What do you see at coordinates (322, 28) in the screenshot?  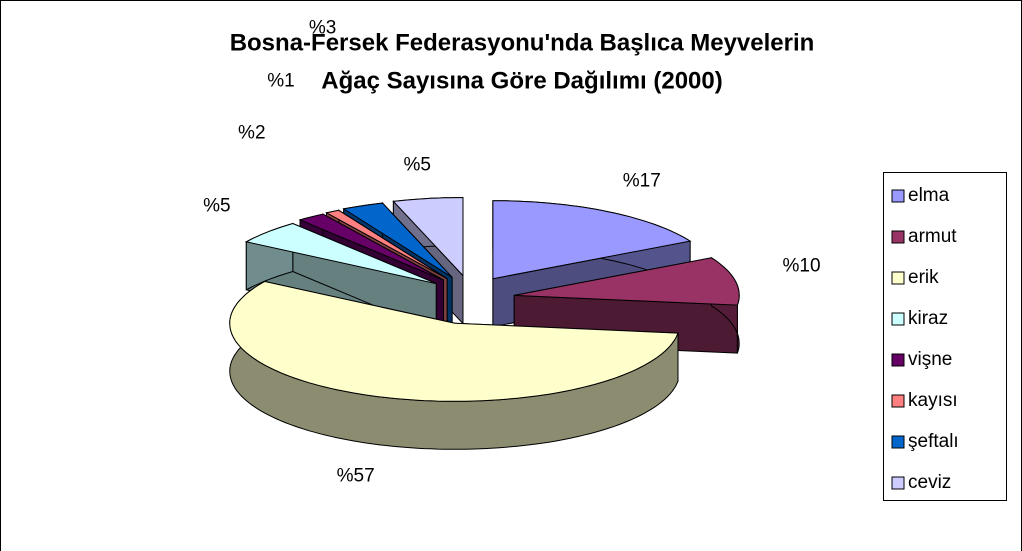 I see `data-label: %3` at bounding box center [322, 28].